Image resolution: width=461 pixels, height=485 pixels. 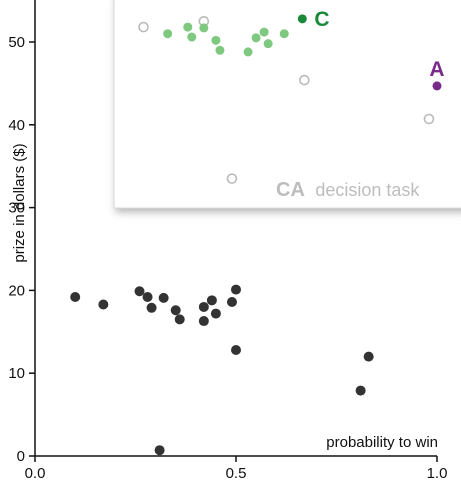 What do you see at coordinates (302, 19) in the screenshot?
I see `marker-point-c` at bounding box center [302, 19].